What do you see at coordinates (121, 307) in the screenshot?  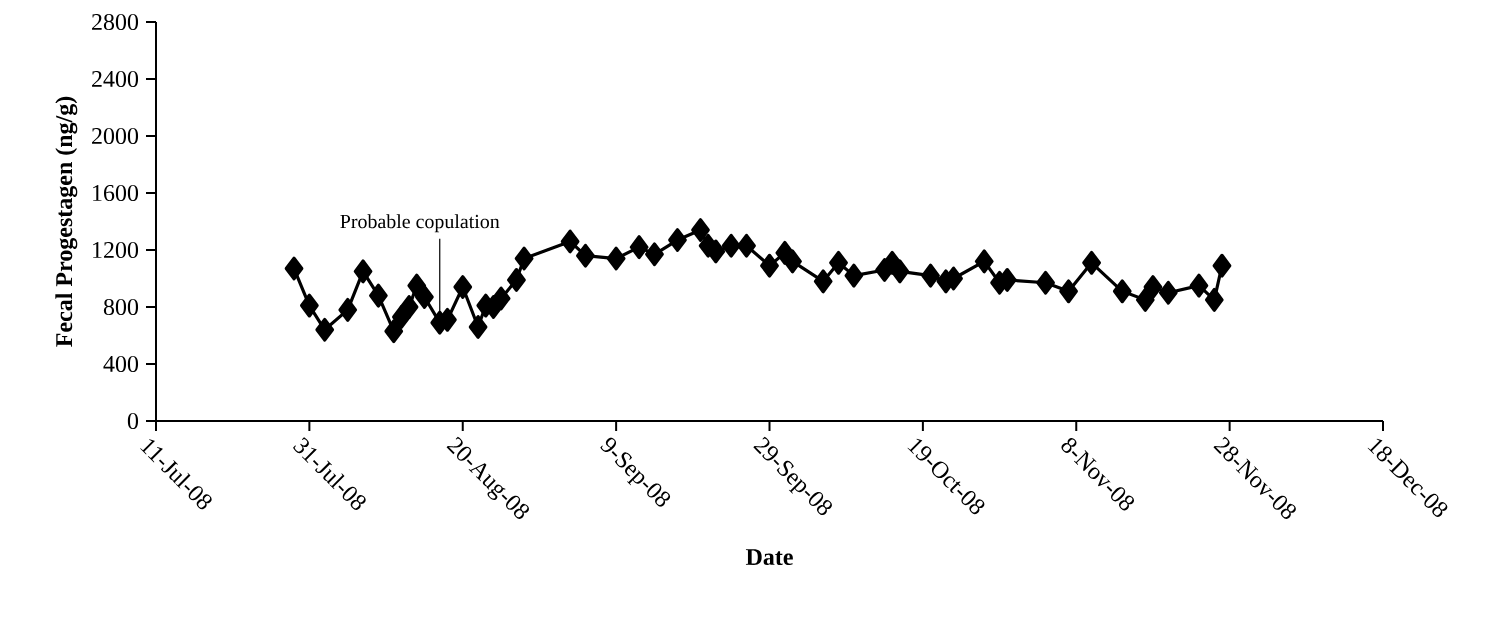 I see `y-tick-label: 800` at bounding box center [121, 307].